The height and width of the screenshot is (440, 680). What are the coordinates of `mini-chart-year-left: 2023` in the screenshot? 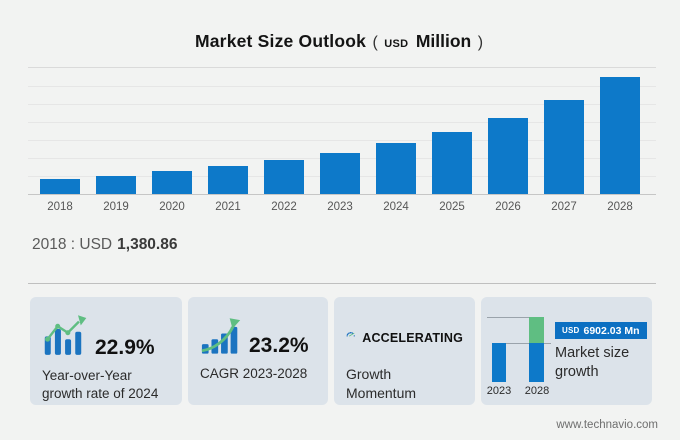 It's located at (499, 391).